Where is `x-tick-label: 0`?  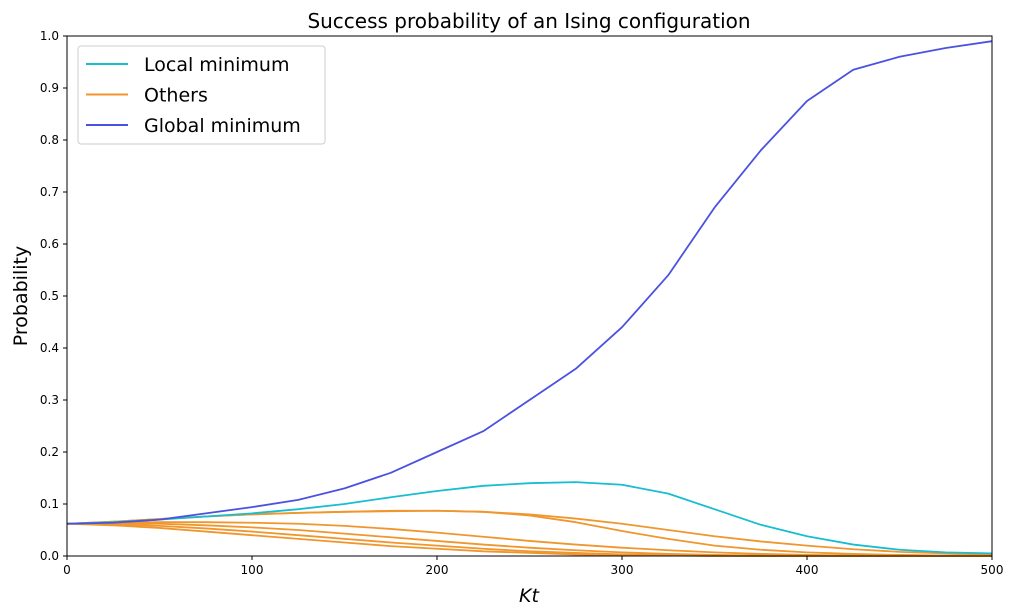
x-tick-label: 0 is located at coordinates (67, 570).